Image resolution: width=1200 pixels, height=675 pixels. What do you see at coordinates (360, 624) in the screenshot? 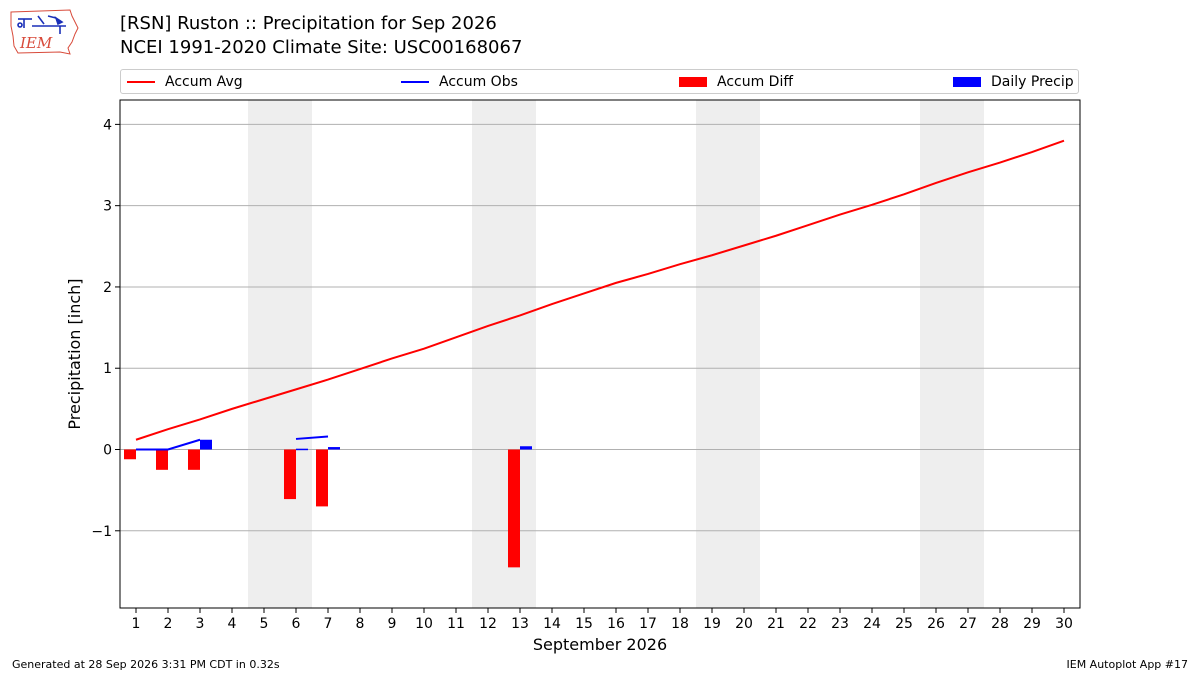
I see `x-tick-label: 8` at bounding box center [360, 624].